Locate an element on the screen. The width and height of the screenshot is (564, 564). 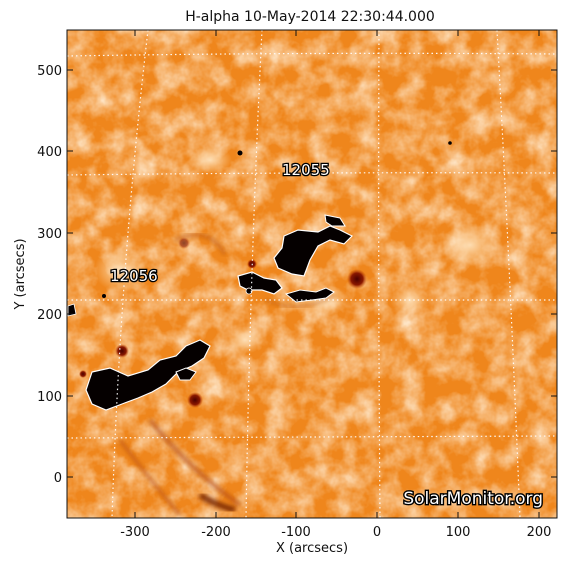
x-tick-label: -100 is located at coordinates (296, 532).